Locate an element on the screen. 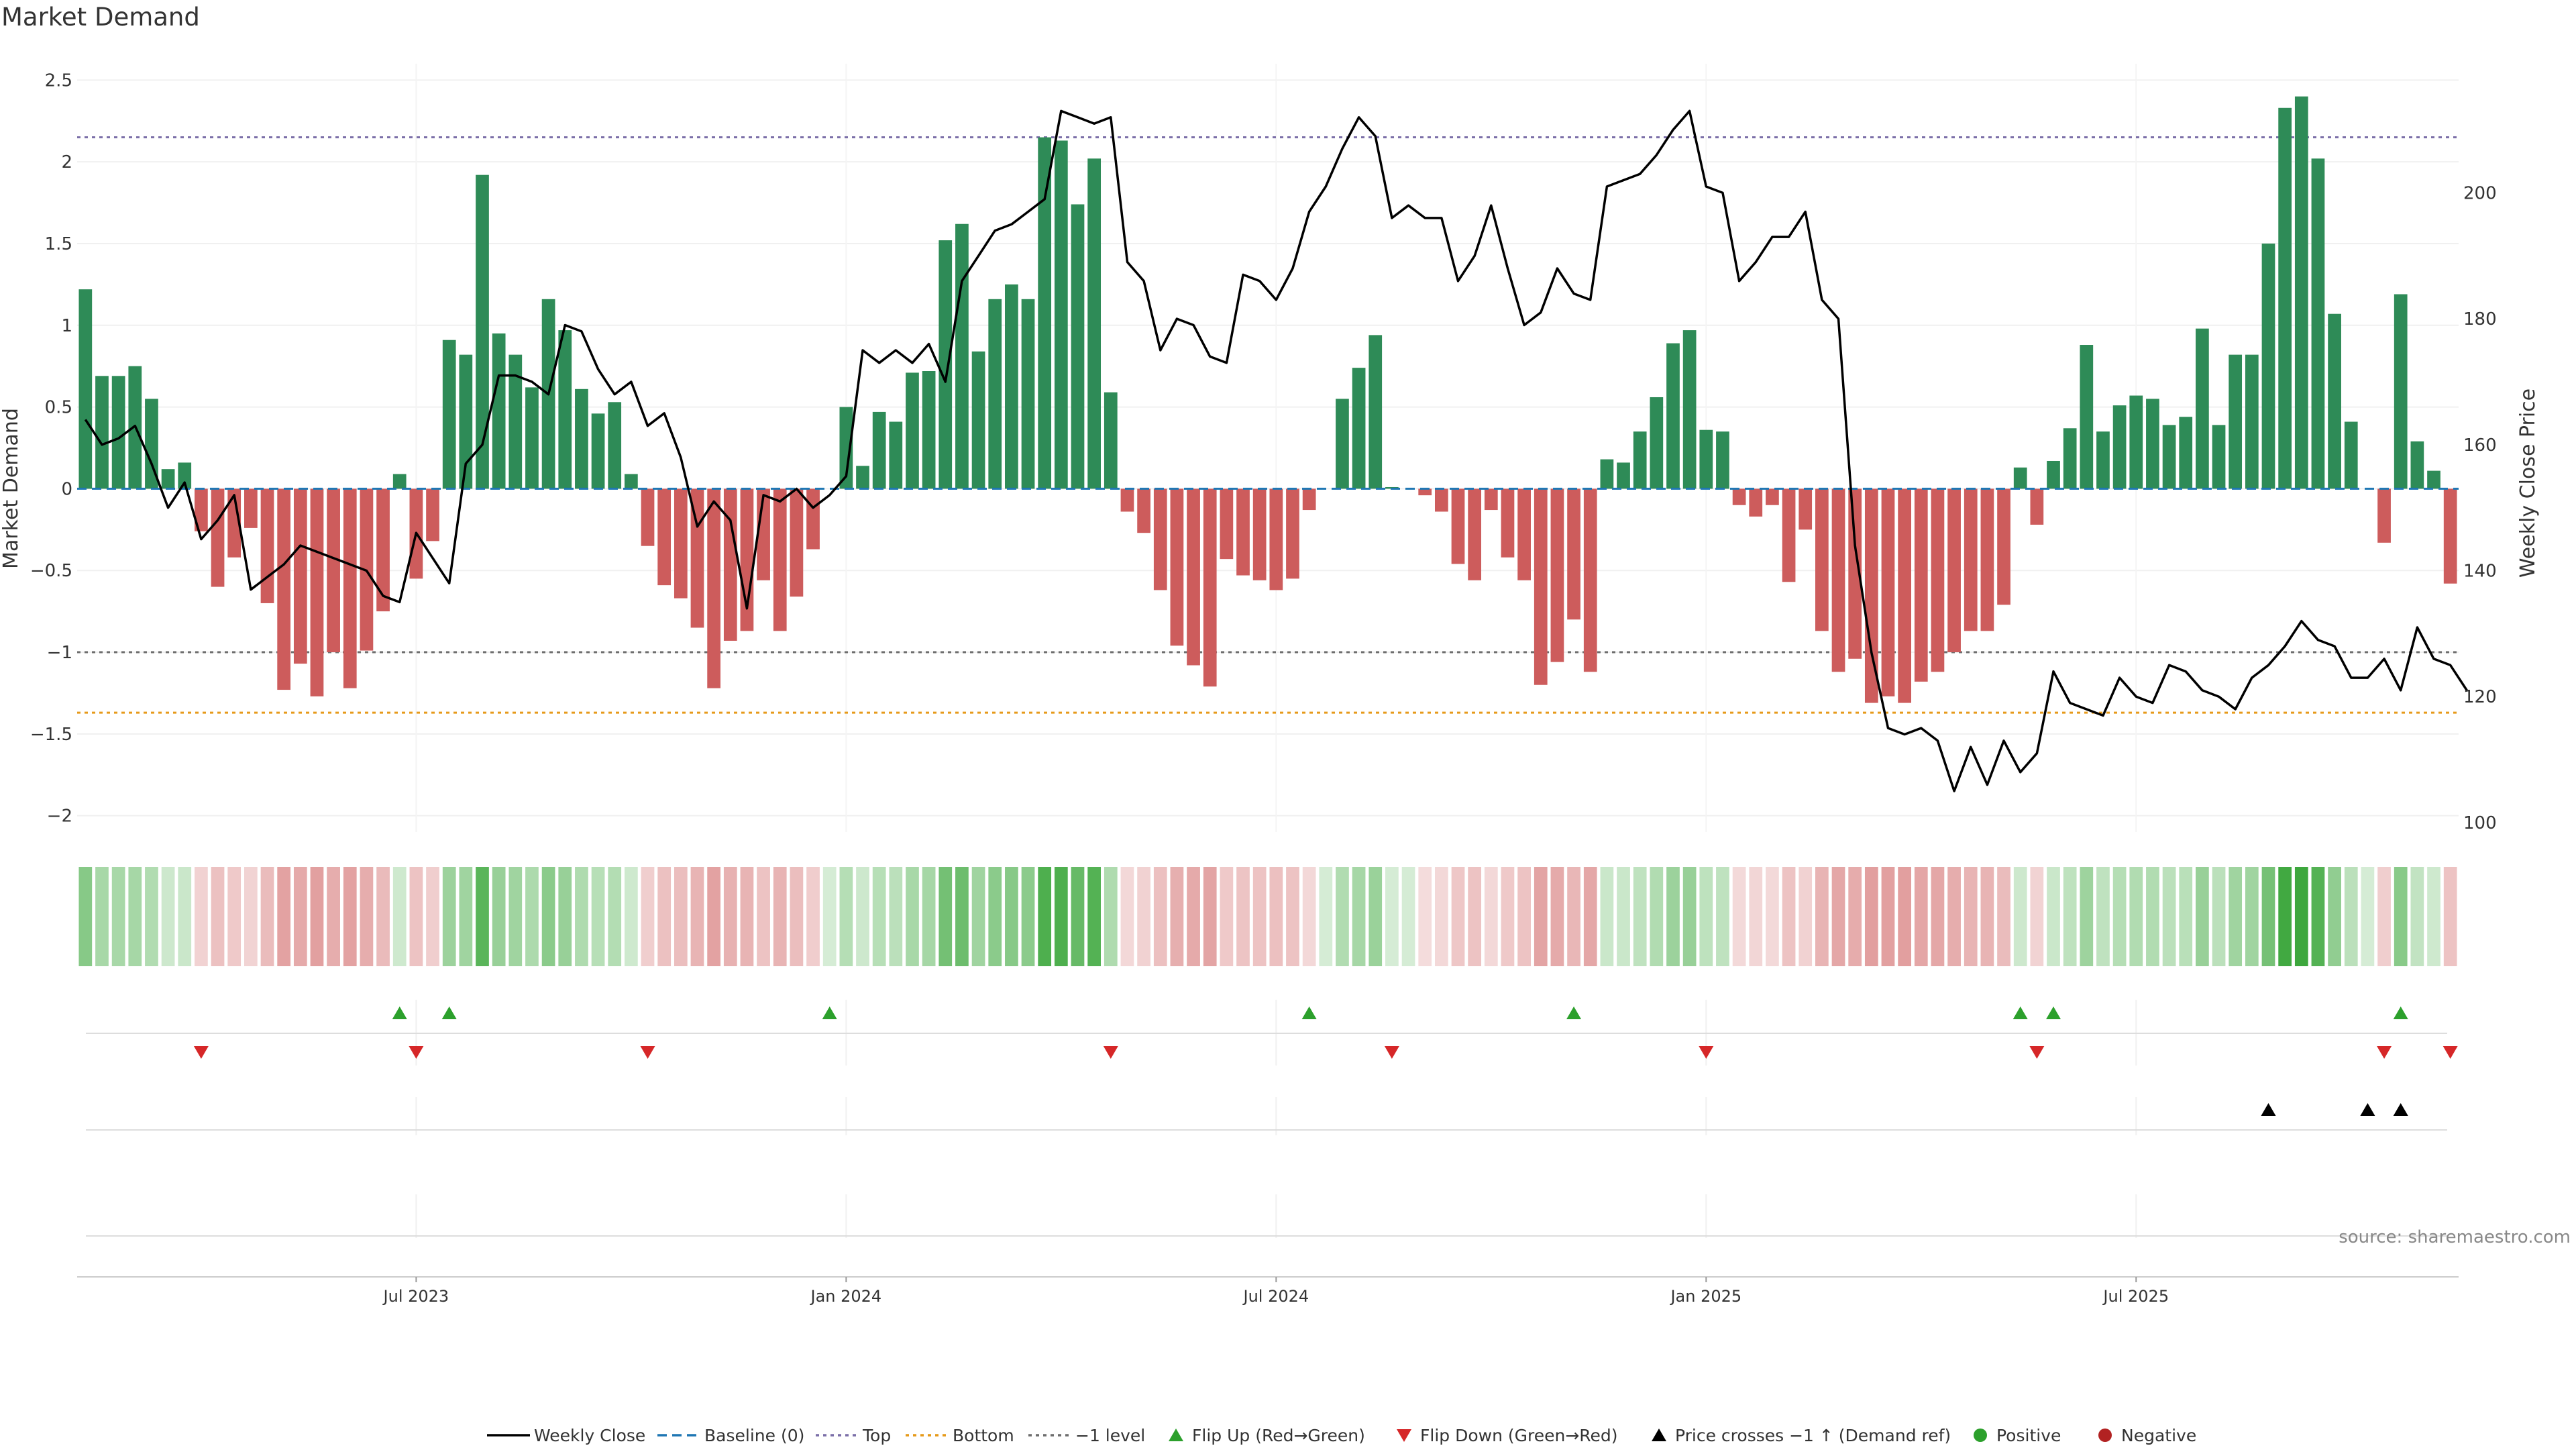 The height and width of the screenshot is (1452, 2576). legend-label: Positive is located at coordinates (2028, 1436).